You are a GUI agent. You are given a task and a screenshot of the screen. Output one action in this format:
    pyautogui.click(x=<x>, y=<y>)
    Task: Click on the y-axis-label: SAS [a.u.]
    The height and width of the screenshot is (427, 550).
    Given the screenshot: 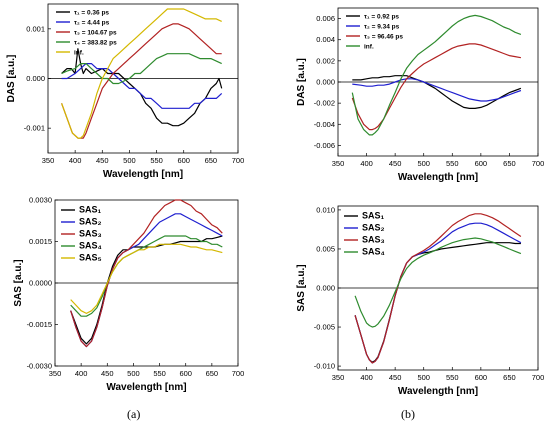 What is the action you would take?
    pyautogui.click(x=18, y=282)
    